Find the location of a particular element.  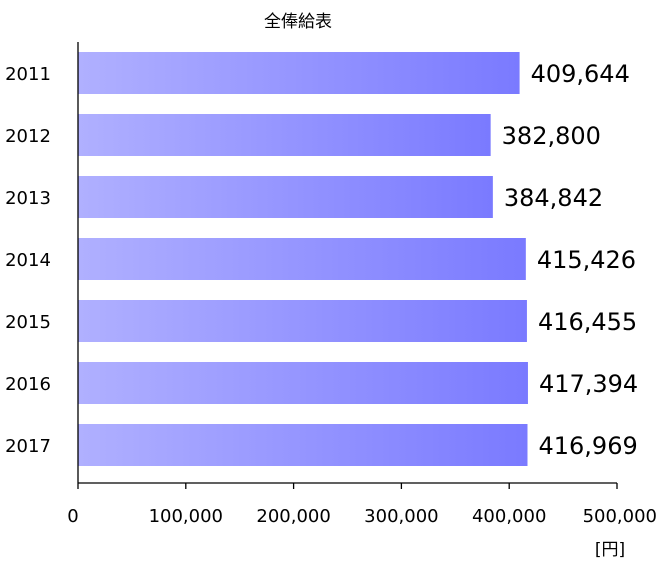

x-tick-label-100000: 100,000 is located at coordinates (186, 516).